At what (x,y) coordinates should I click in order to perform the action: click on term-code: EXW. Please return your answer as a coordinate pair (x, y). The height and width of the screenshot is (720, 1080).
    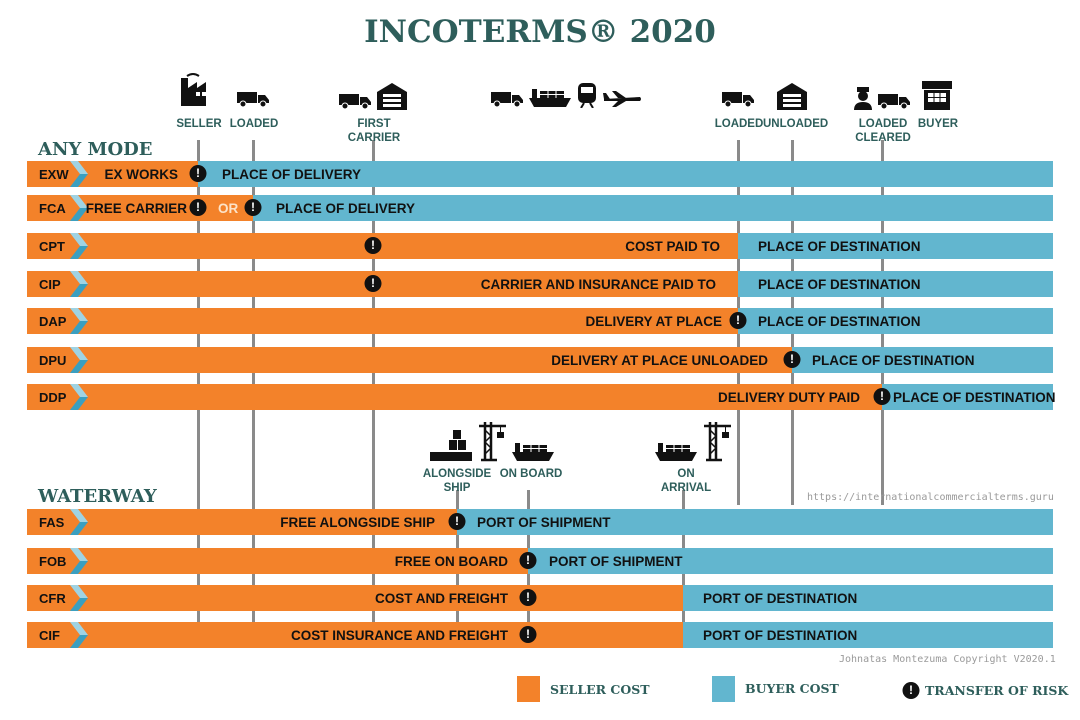
    Looking at the image, I should click on (54, 174).